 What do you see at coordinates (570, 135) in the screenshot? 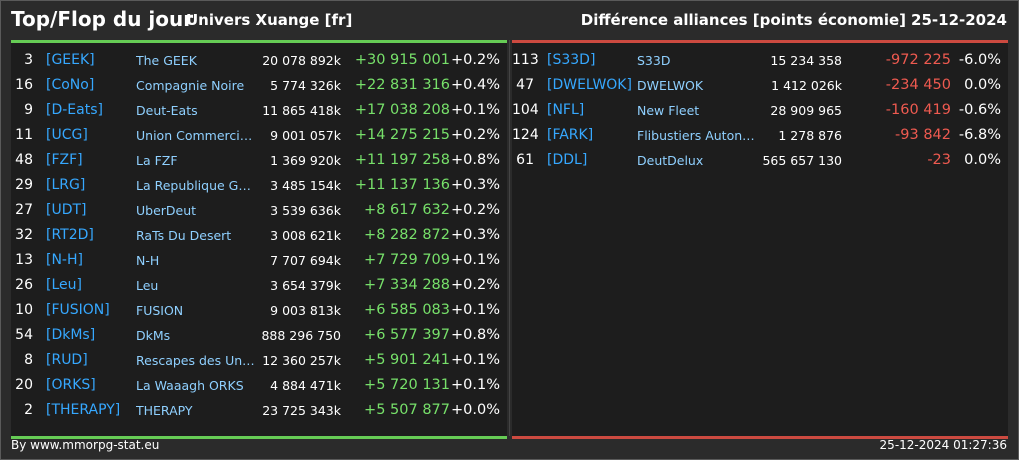
I see `alliance-tag-link: [FARK]` at bounding box center [570, 135].